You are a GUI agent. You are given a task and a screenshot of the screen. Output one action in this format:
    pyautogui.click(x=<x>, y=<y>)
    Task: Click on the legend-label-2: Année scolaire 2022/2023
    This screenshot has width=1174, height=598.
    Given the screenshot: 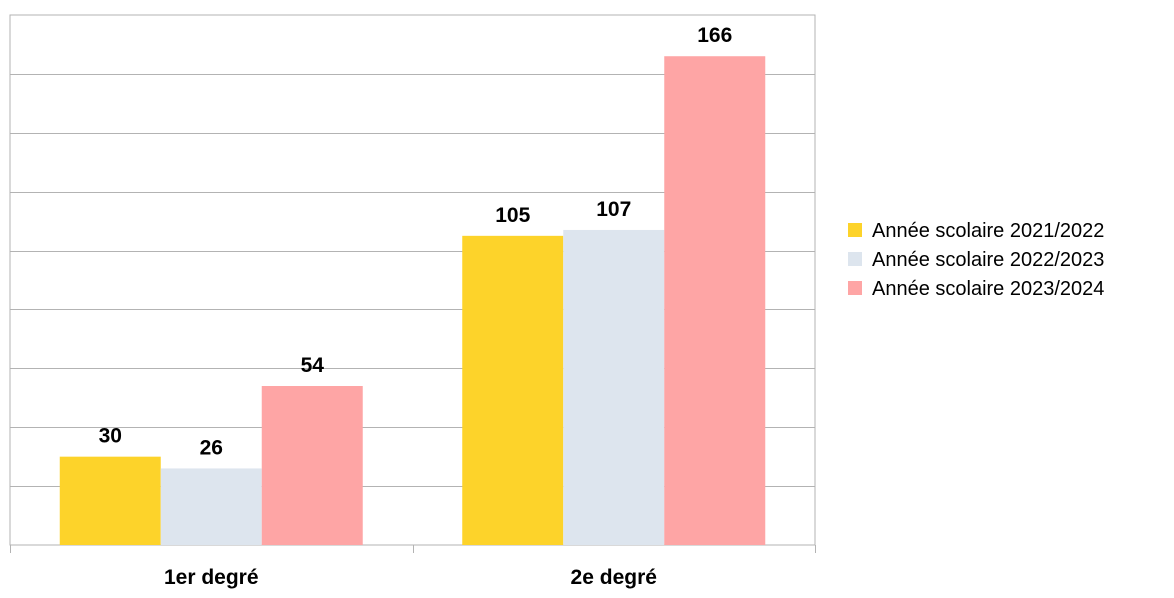 What is the action you would take?
    pyautogui.click(x=988, y=260)
    